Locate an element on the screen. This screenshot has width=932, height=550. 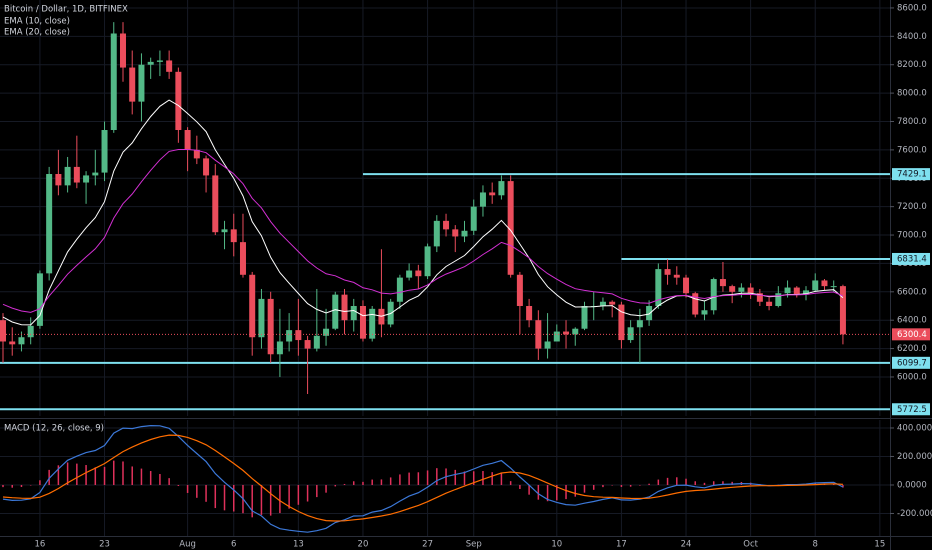
y-tick-label: 6200.0 is located at coordinates (912, 349).